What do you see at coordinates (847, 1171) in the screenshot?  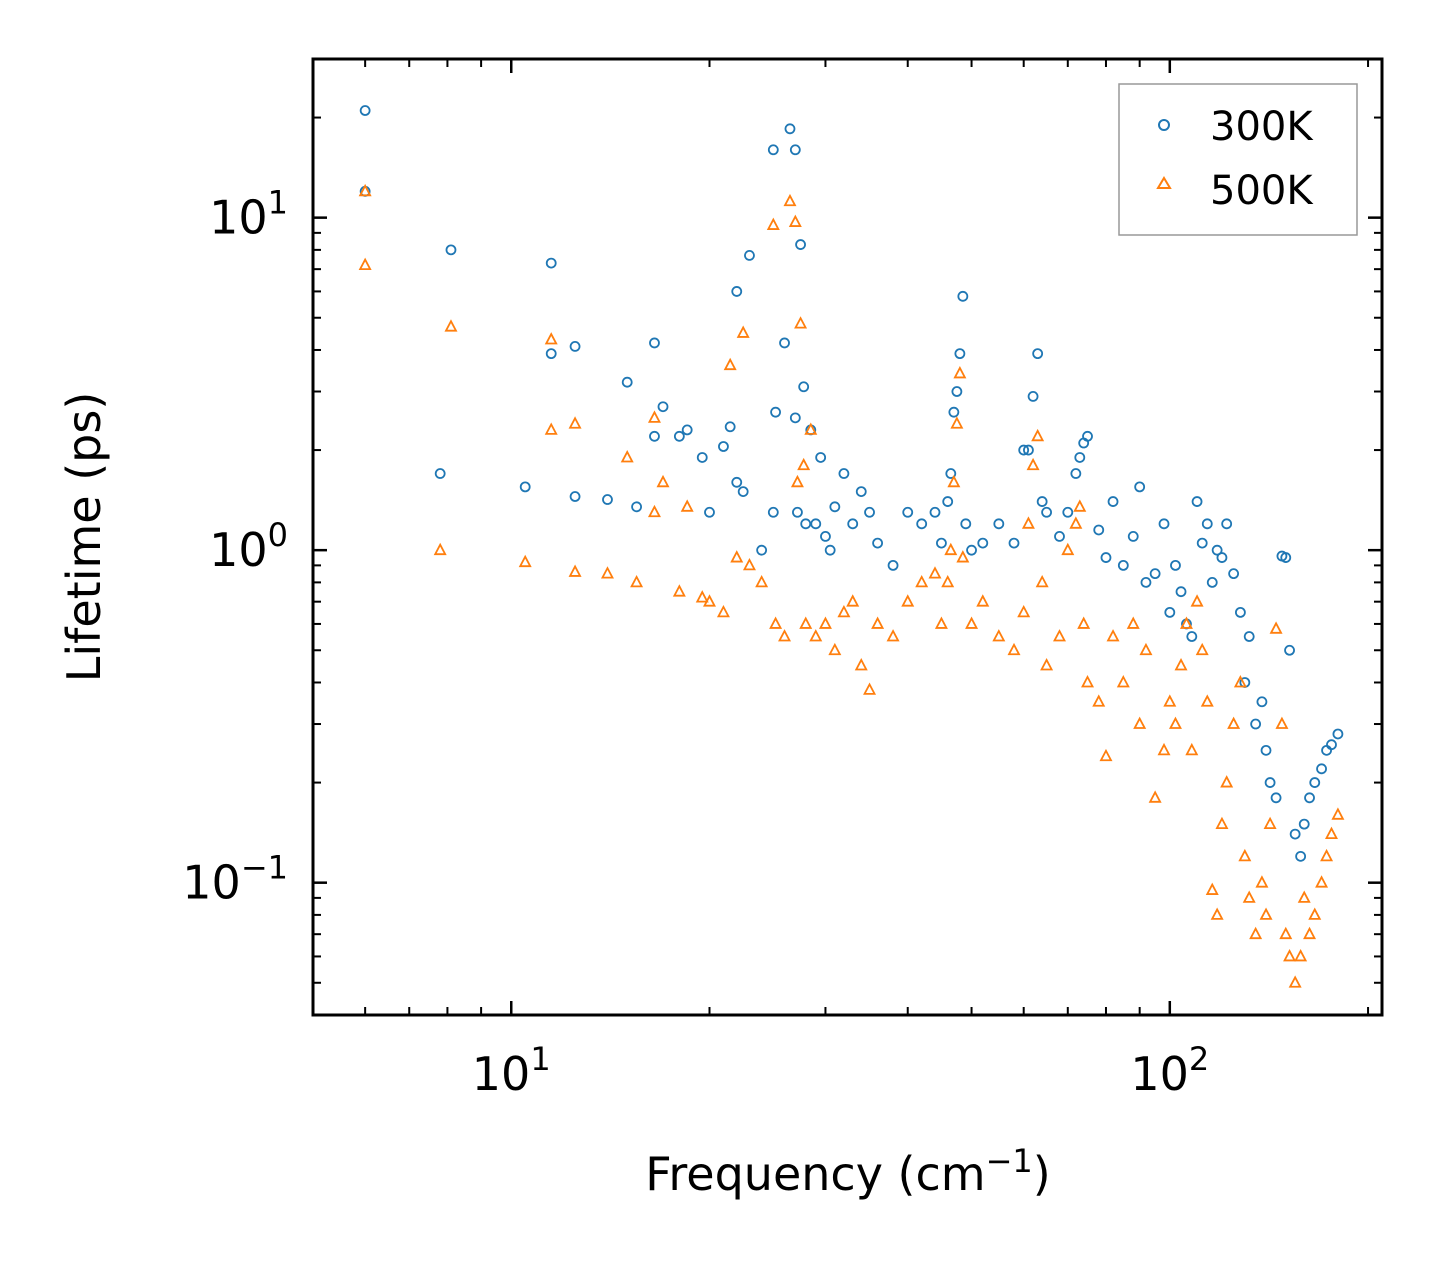 I see `x-axis-title: Frequency (cm−1)` at bounding box center [847, 1171].